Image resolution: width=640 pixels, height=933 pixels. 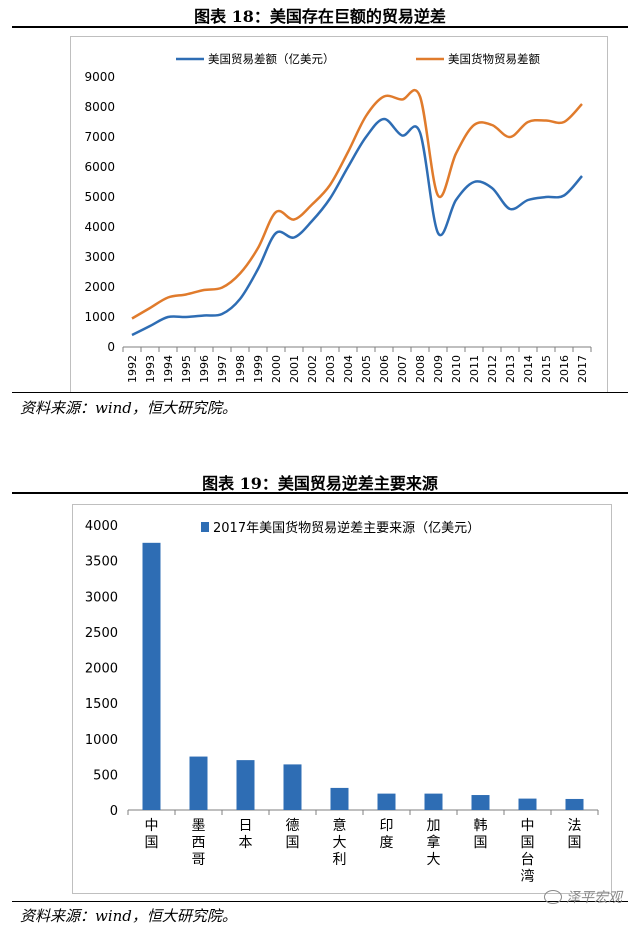 What do you see at coordinates (99, 257) in the screenshot?
I see `line-y-tick-label: 3000` at bounding box center [99, 257].